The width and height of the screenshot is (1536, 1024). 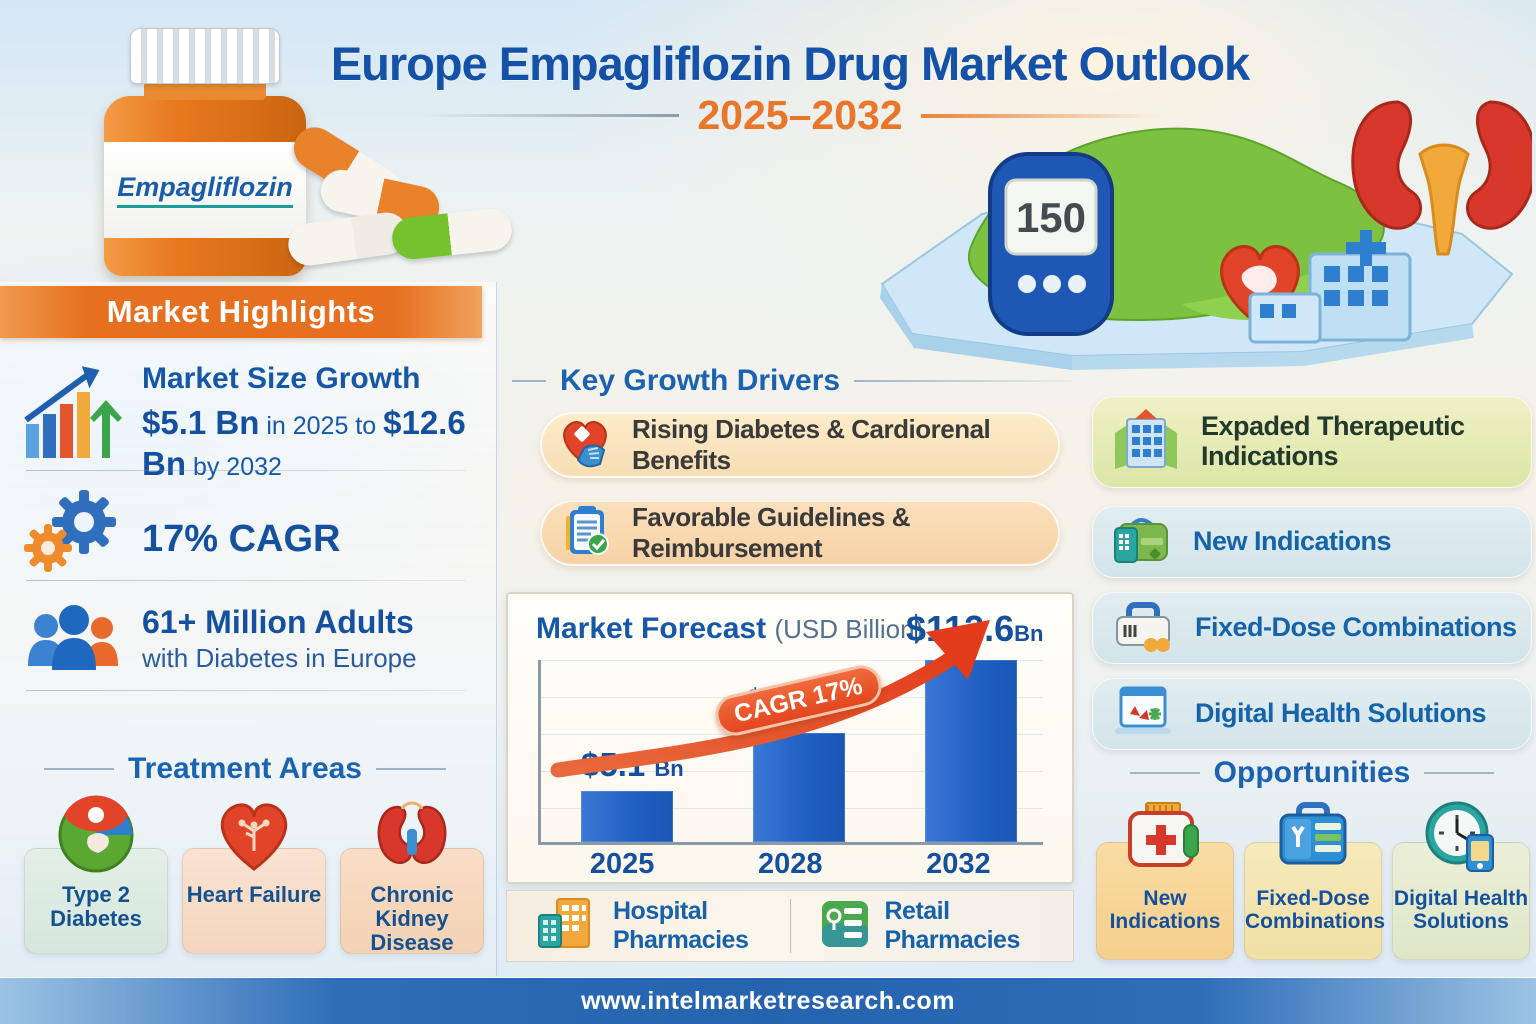 What do you see at coordinates (622, 864) in the screenshot?
I see `year-tick: 2025` at bounding box center [622, 864].